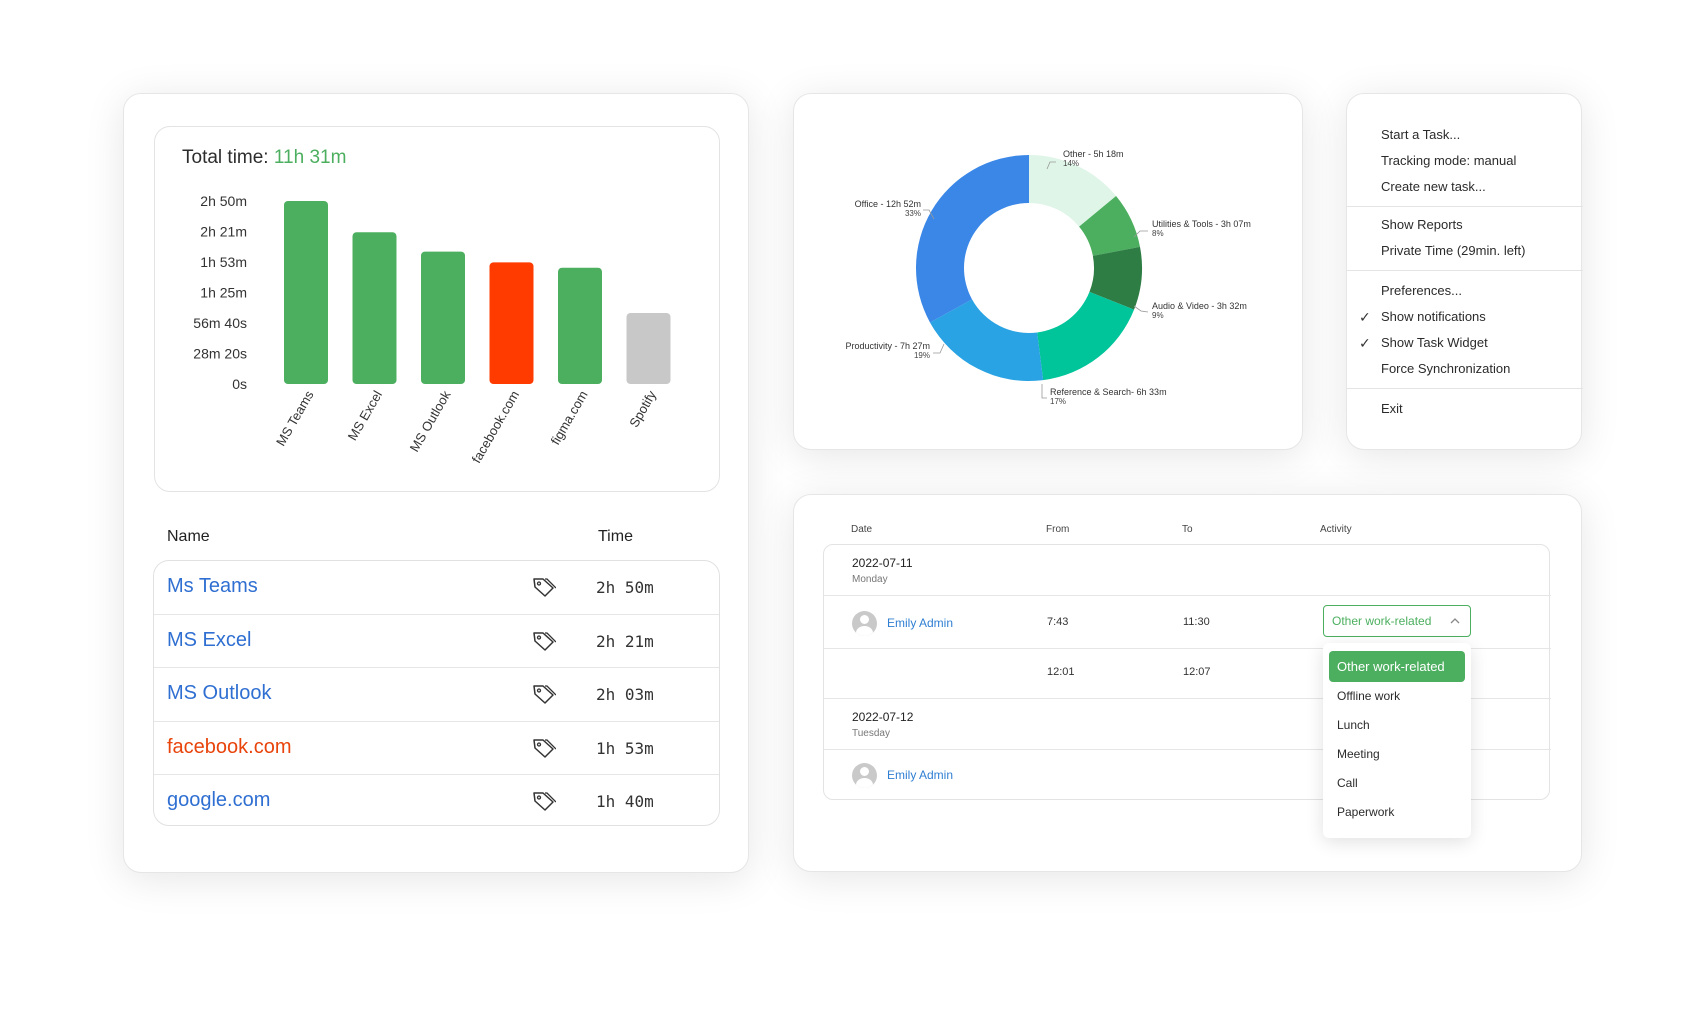  I want to click on table-row: 12:01 12:07, so click(1187, 674).